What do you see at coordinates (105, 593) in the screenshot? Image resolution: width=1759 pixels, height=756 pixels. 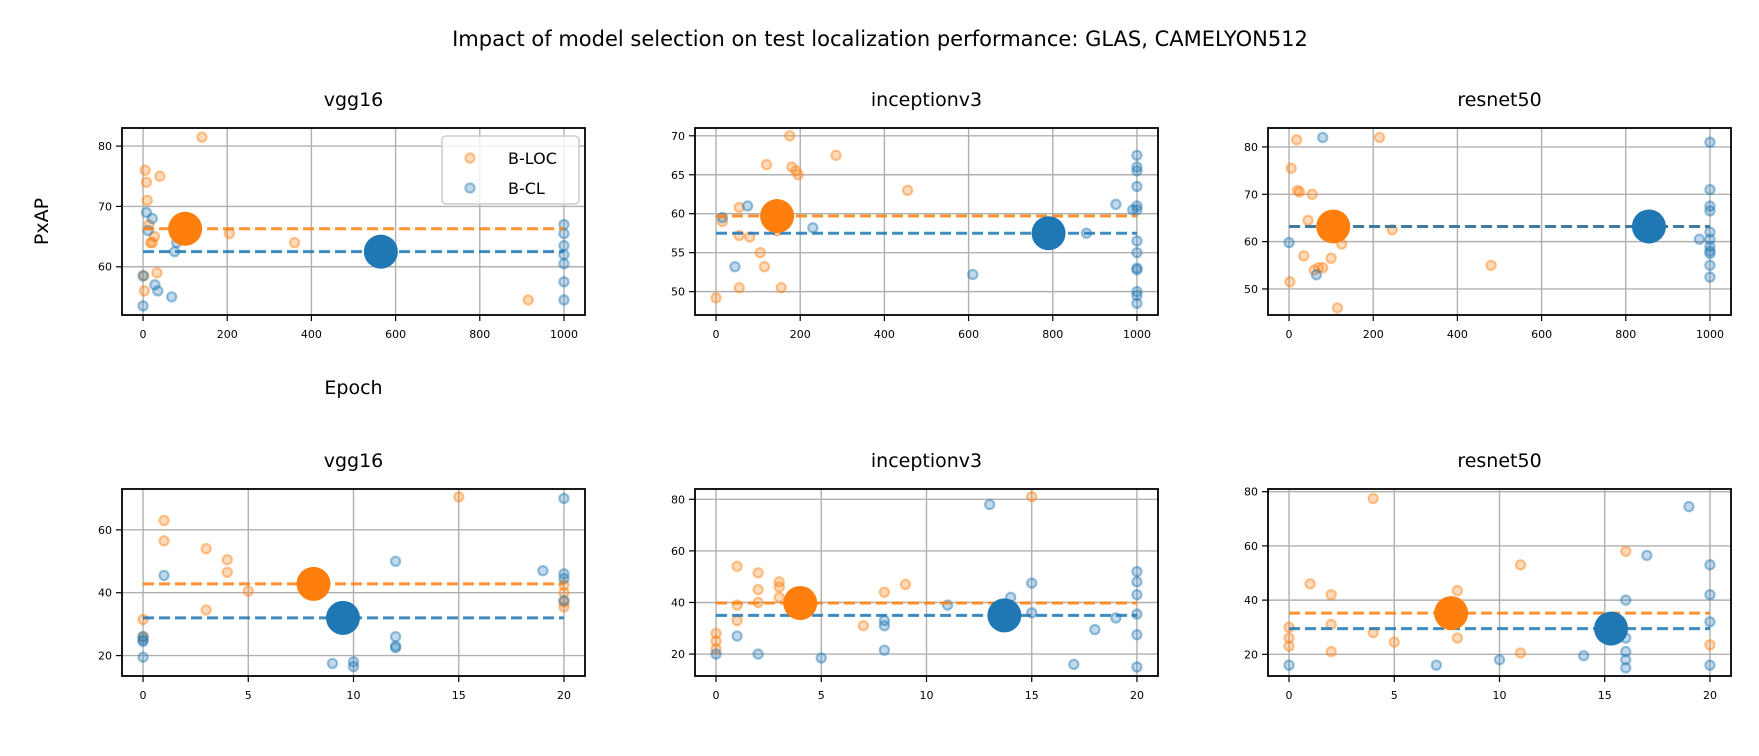 I see `y-tick-label: 40` at bounding box center [105, 593].